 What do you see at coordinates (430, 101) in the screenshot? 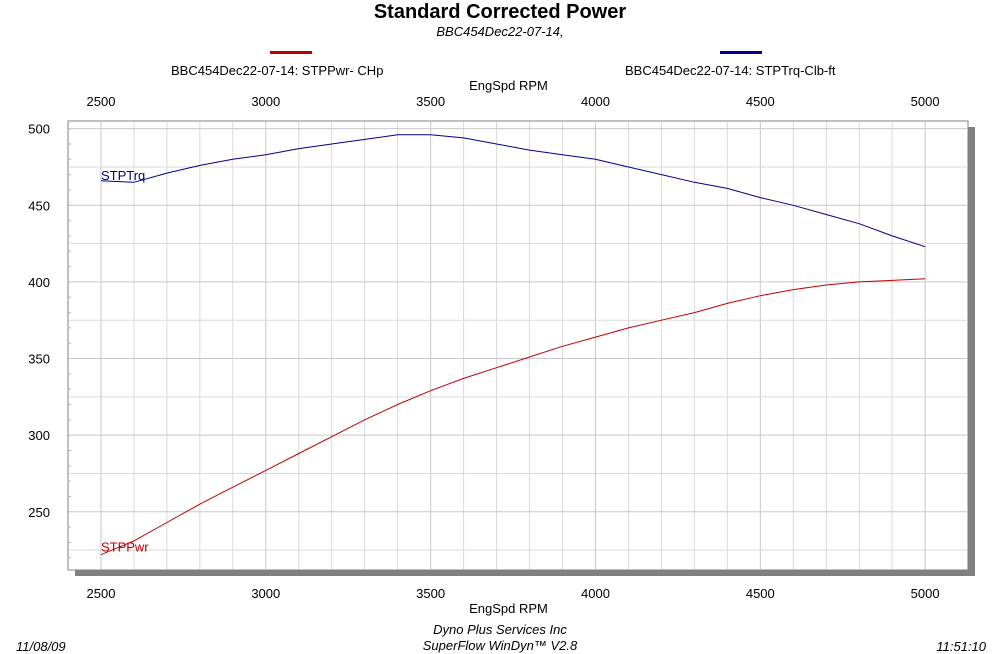
I see `x-tick-label-top: 3500` at bounding box center [430, 101].